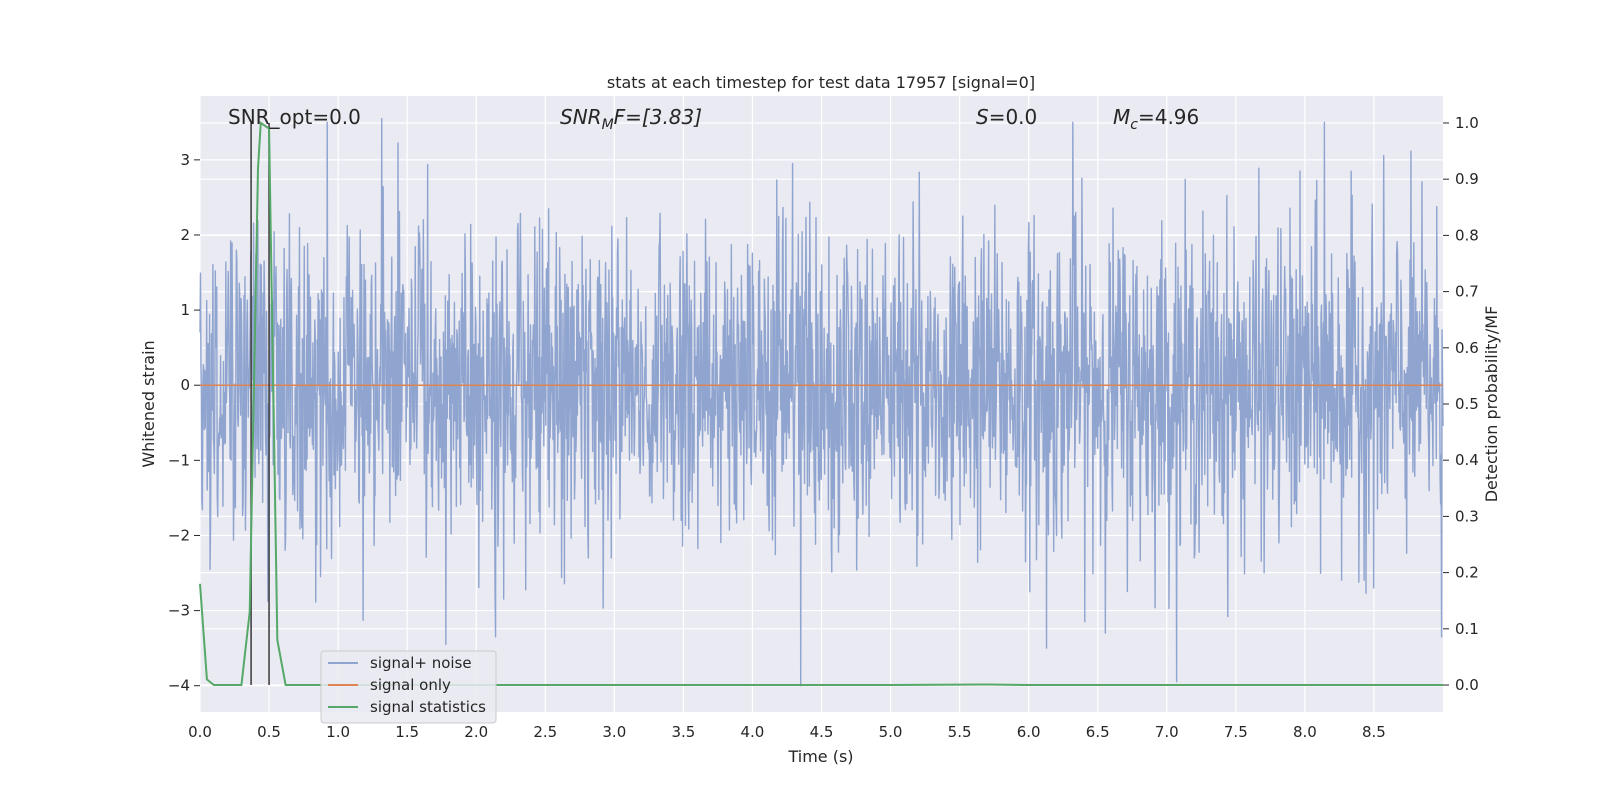 The width and height of the screenshot is (1600, 800). I want to click on x-tick-label: 4.0, so click(753, 732).